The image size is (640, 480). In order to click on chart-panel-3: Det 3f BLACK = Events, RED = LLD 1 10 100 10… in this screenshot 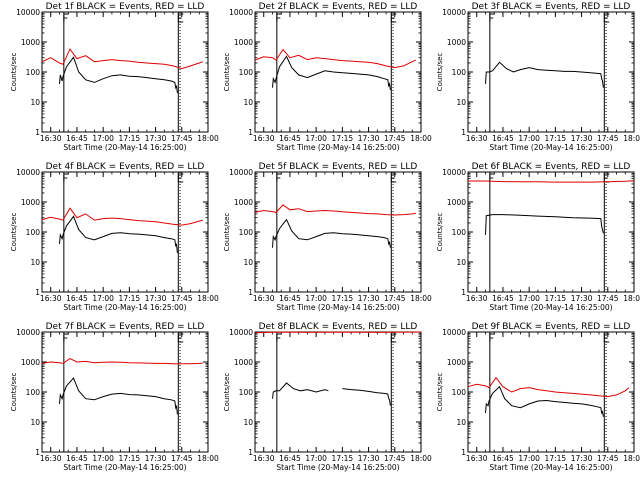, I will do `click(538, 77)`.